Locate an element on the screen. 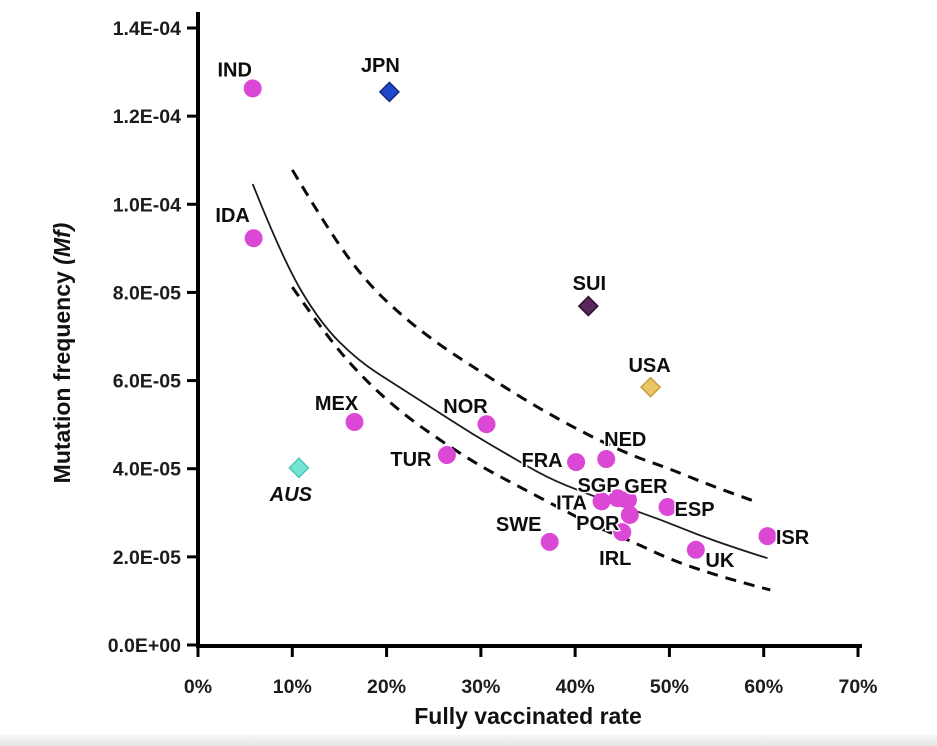 The image size is (937, 746). x-tick-label-30%: 30% is located at coordinates (480, 687).